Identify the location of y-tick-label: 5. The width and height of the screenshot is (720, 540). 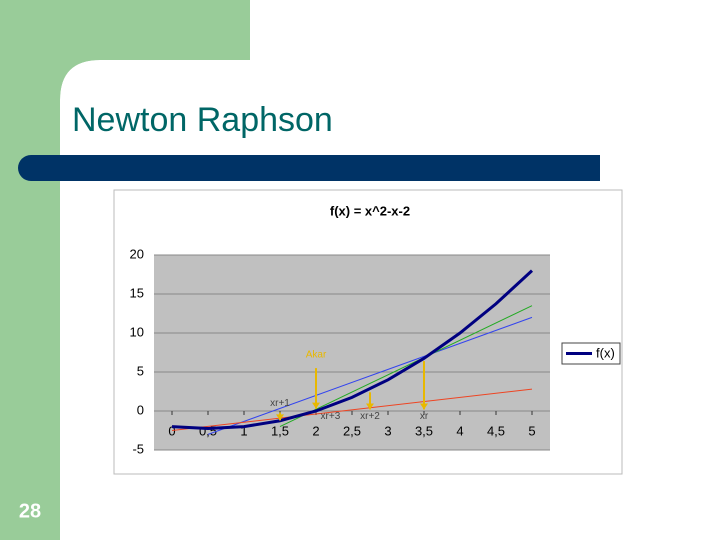
(140, 370).